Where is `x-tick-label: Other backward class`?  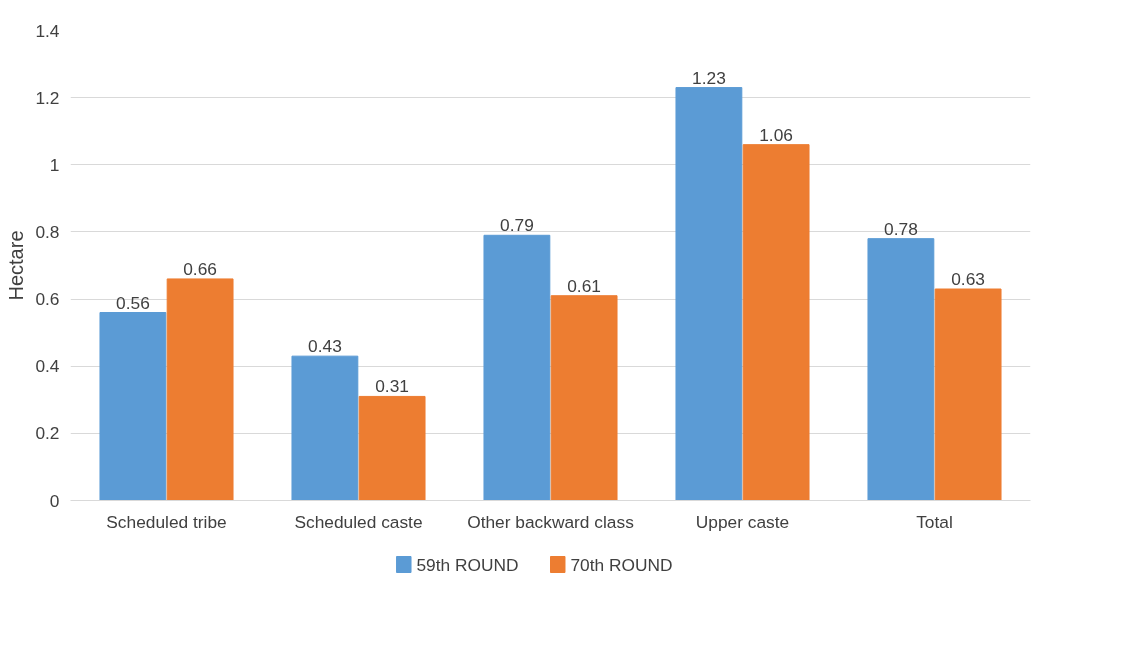 x-tick-label: Other backward class is located at coordinates (551, 521).